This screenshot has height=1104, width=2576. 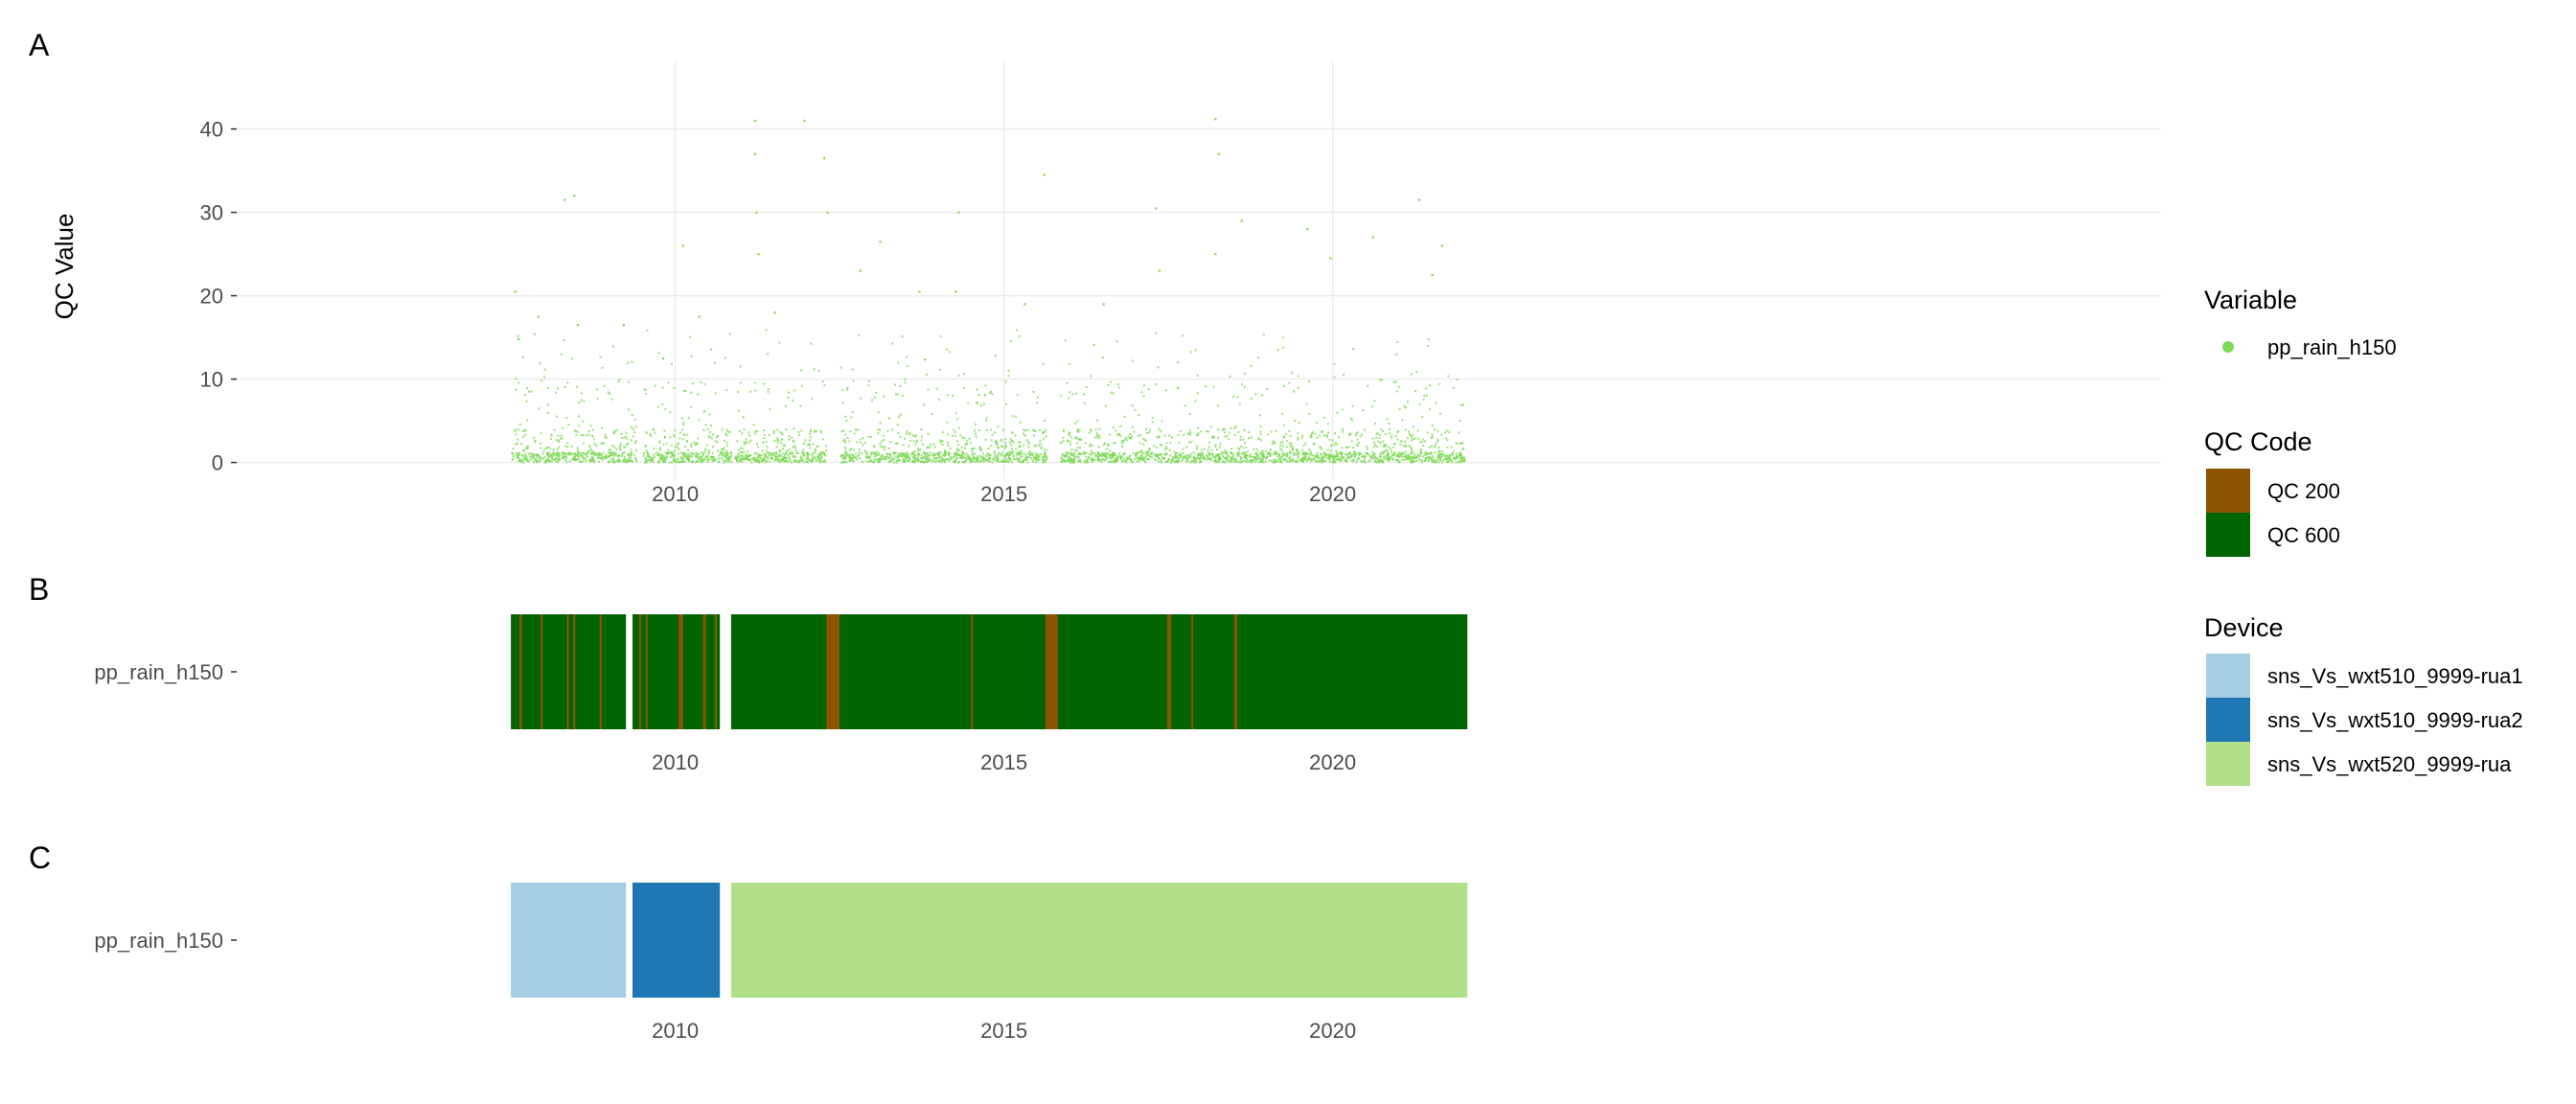 I want to click on panel-b-tiles, so click(x=989, y=671).